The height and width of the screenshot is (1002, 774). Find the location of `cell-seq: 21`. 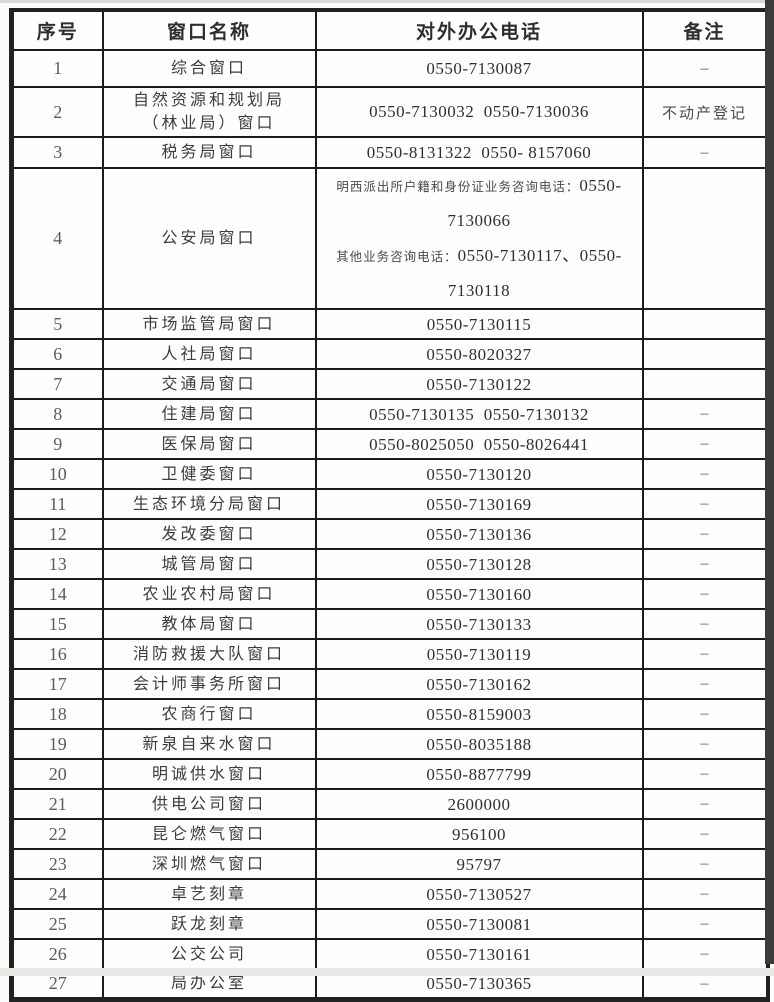

cell-seq: 21 is located at coordinates (57, 804).